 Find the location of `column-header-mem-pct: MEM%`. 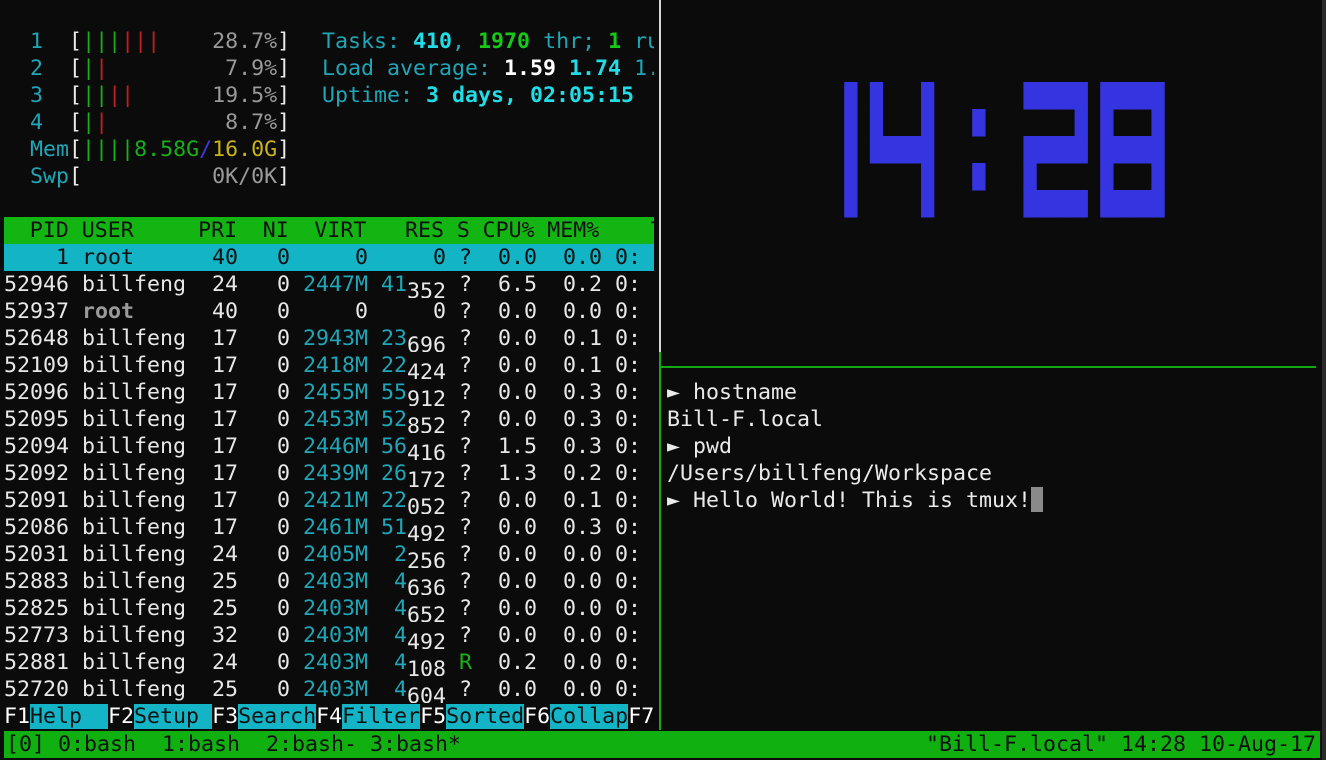

column-header-mem-pct: MEM% is located at coordinates (573, 230).